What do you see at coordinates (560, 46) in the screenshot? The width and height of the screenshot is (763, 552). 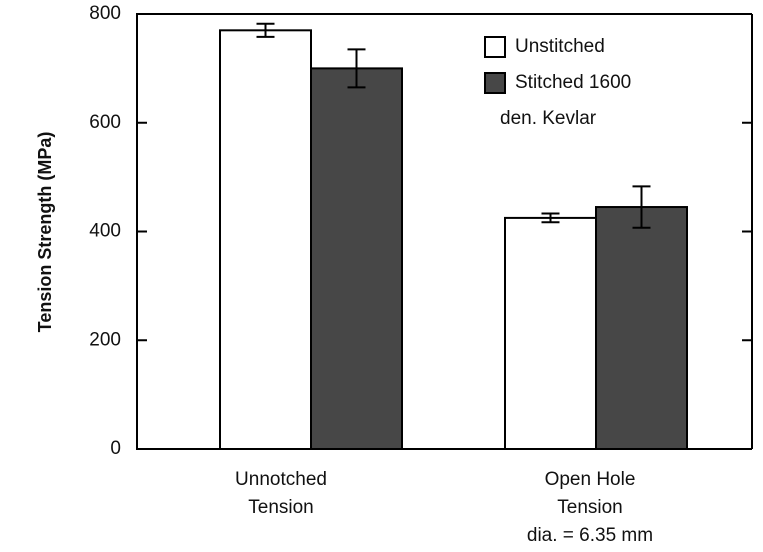 I see `legend-label: Unstitched` at bounding box center [560, 46].